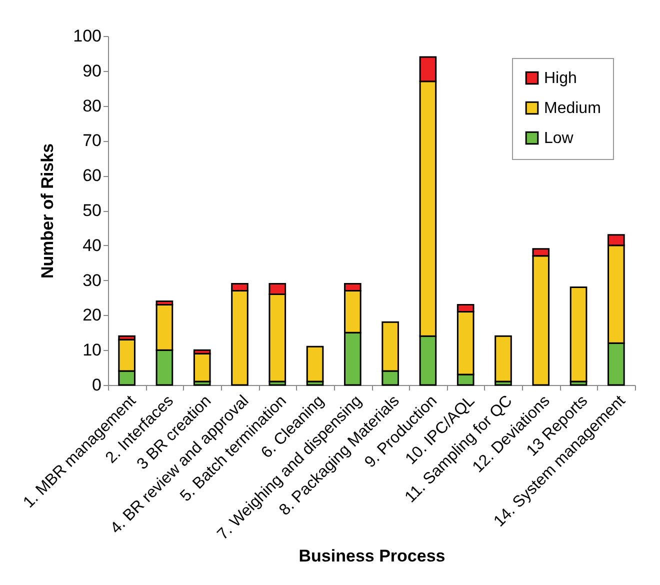  What do you see at coordinates (92, 176) in the screenshot?
I see `y-tick-label: 60` at bounding box center [92, 176].